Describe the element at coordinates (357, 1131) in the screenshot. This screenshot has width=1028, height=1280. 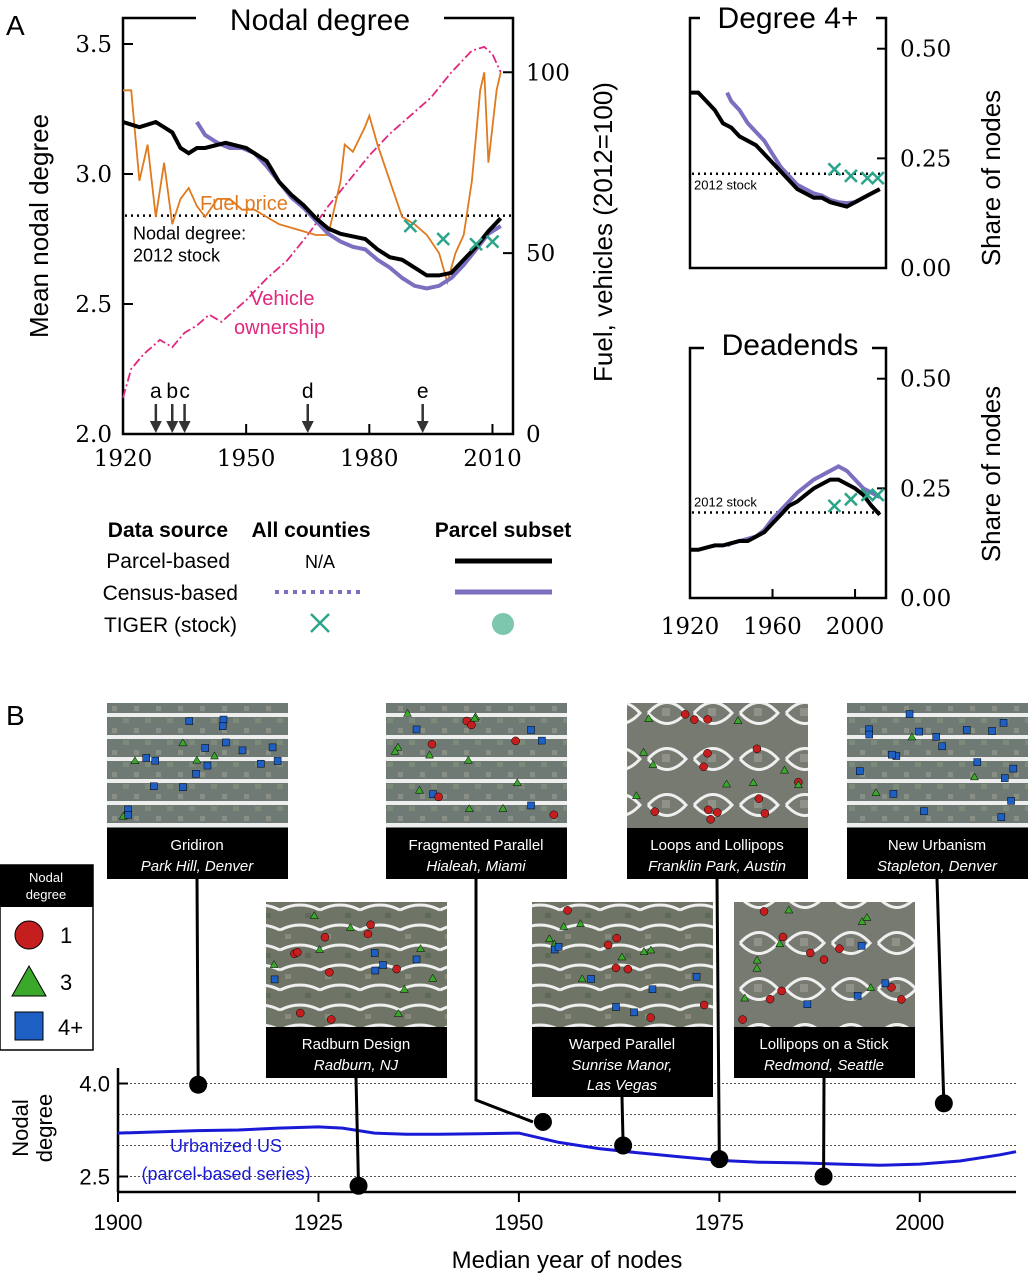
I see `thumbnail-connector` at that location.